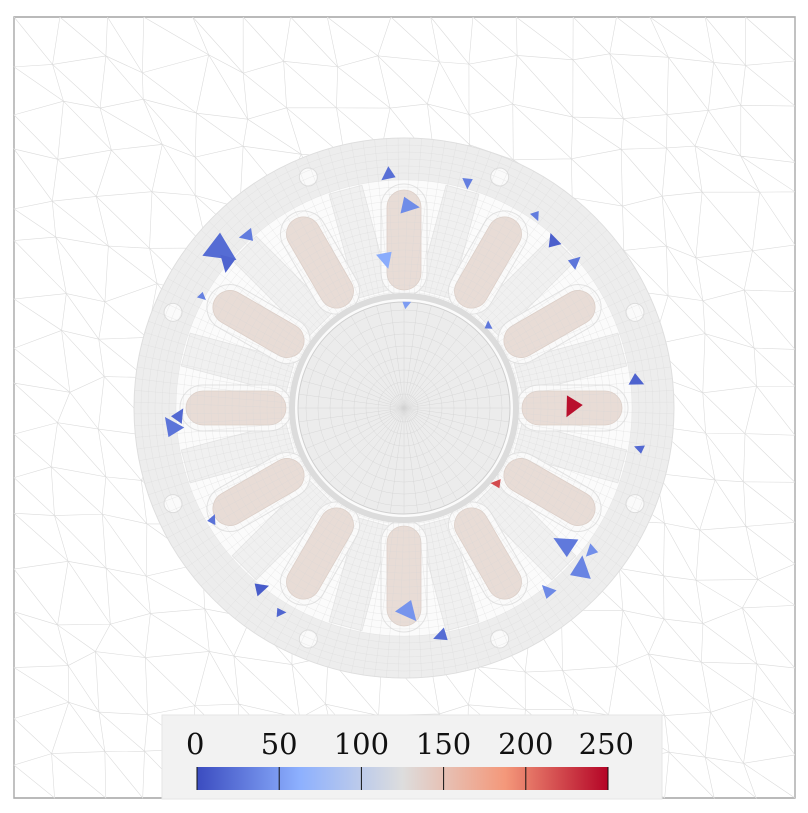  What do you see at coordinates (525, 744) in the screenshot?
I see `colorbar-tick-label: 200` at bounding box center [525, 744].